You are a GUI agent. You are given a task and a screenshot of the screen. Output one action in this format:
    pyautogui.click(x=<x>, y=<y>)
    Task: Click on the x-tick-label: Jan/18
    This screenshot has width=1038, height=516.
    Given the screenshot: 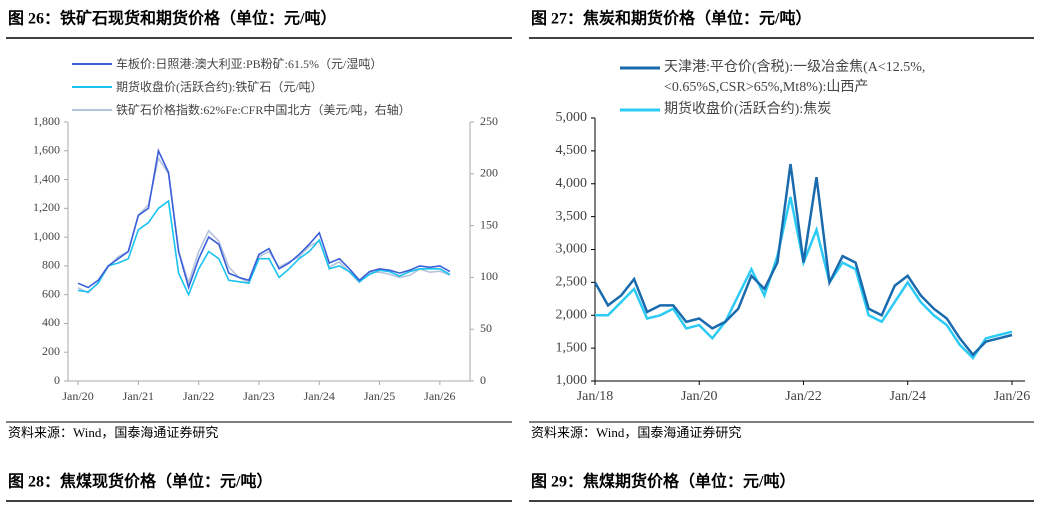 What is the action you would take?
    pyautogui.click(x=595, y=396)
    